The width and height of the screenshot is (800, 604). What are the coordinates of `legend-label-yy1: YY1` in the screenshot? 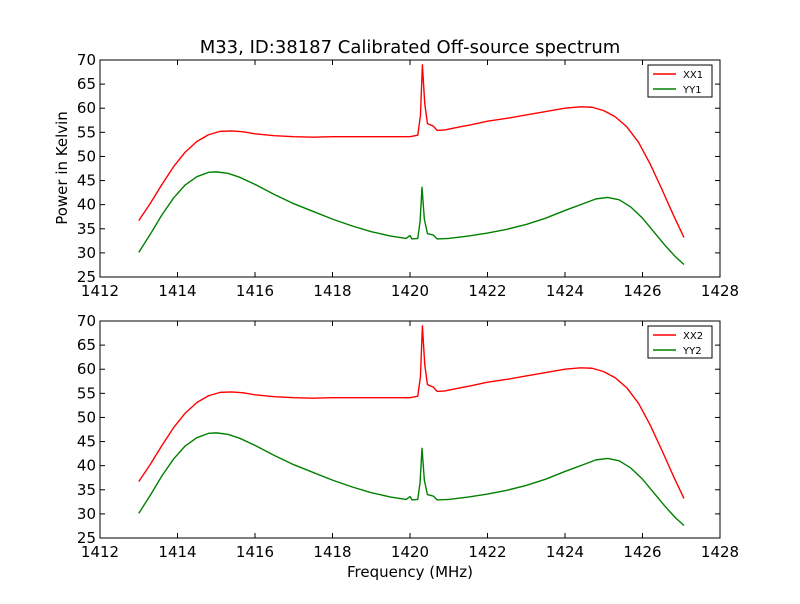 It's located at (692, 90).